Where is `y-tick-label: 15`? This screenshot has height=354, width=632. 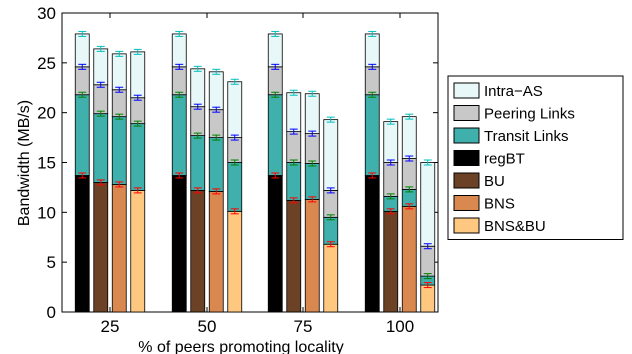
y-tick-label: 15 is located at coordinates (46, 163).